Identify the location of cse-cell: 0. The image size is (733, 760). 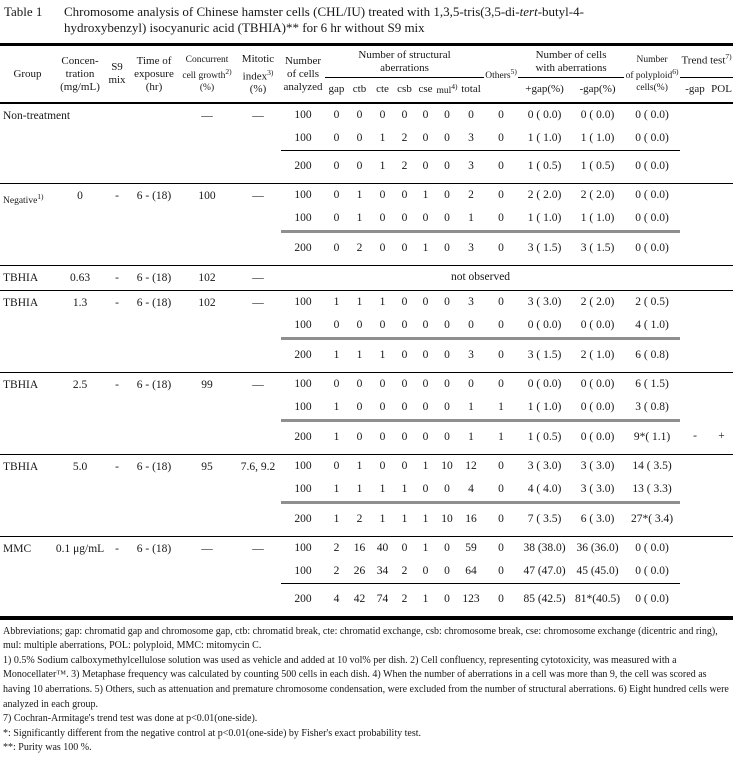
(425, 570).